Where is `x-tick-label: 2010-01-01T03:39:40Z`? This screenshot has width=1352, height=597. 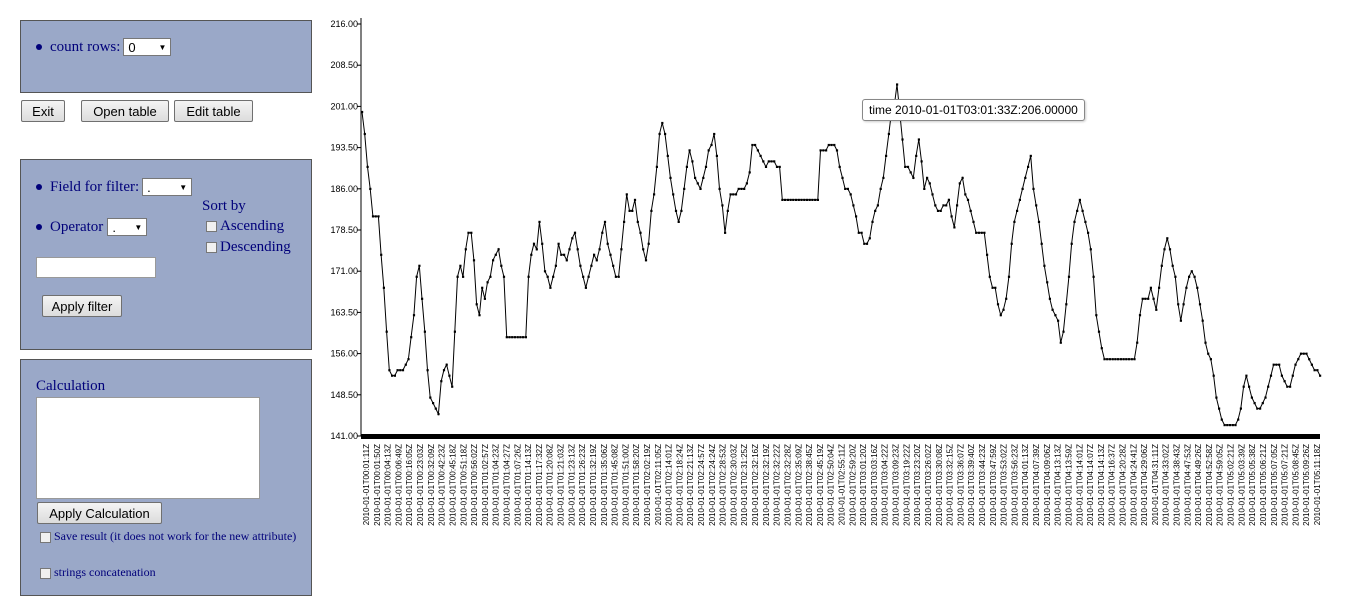
x-tick-label: 2010-01-01T03:39:40Z is located at coordinates (971, 485).